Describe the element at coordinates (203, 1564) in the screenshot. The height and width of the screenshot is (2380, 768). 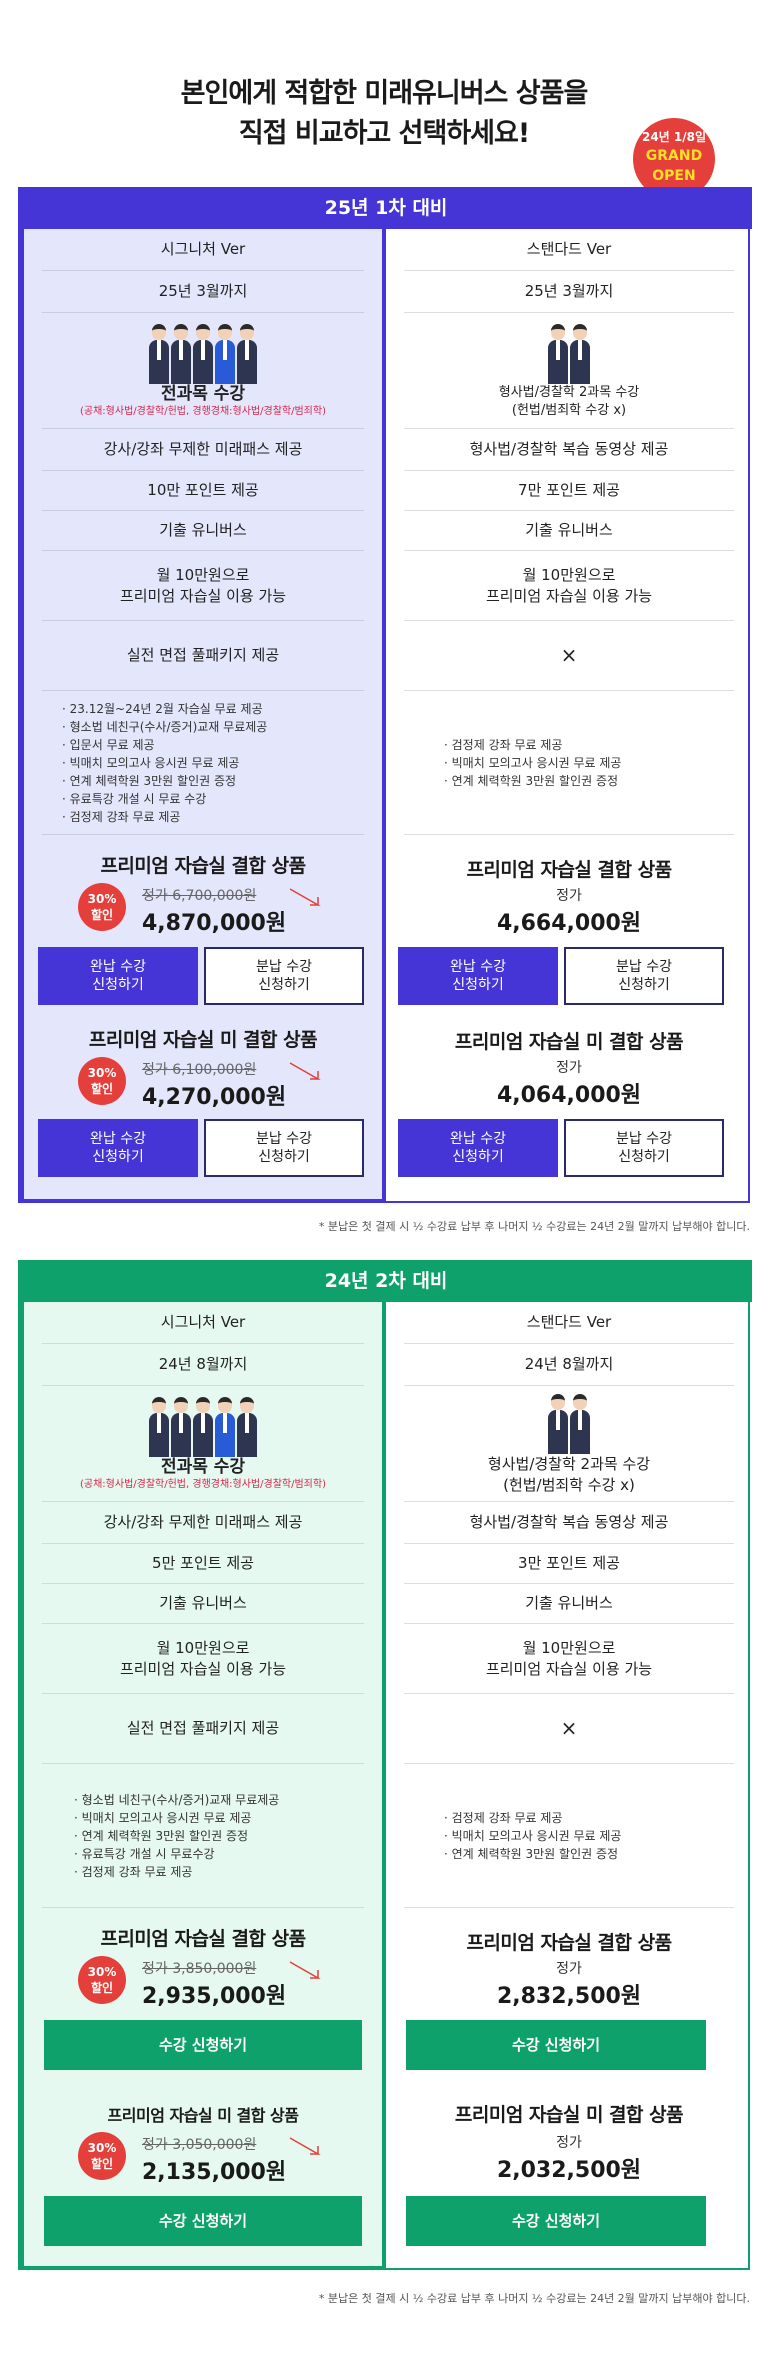
I see `benefit-points: 5만 포인트 제공` at that location.